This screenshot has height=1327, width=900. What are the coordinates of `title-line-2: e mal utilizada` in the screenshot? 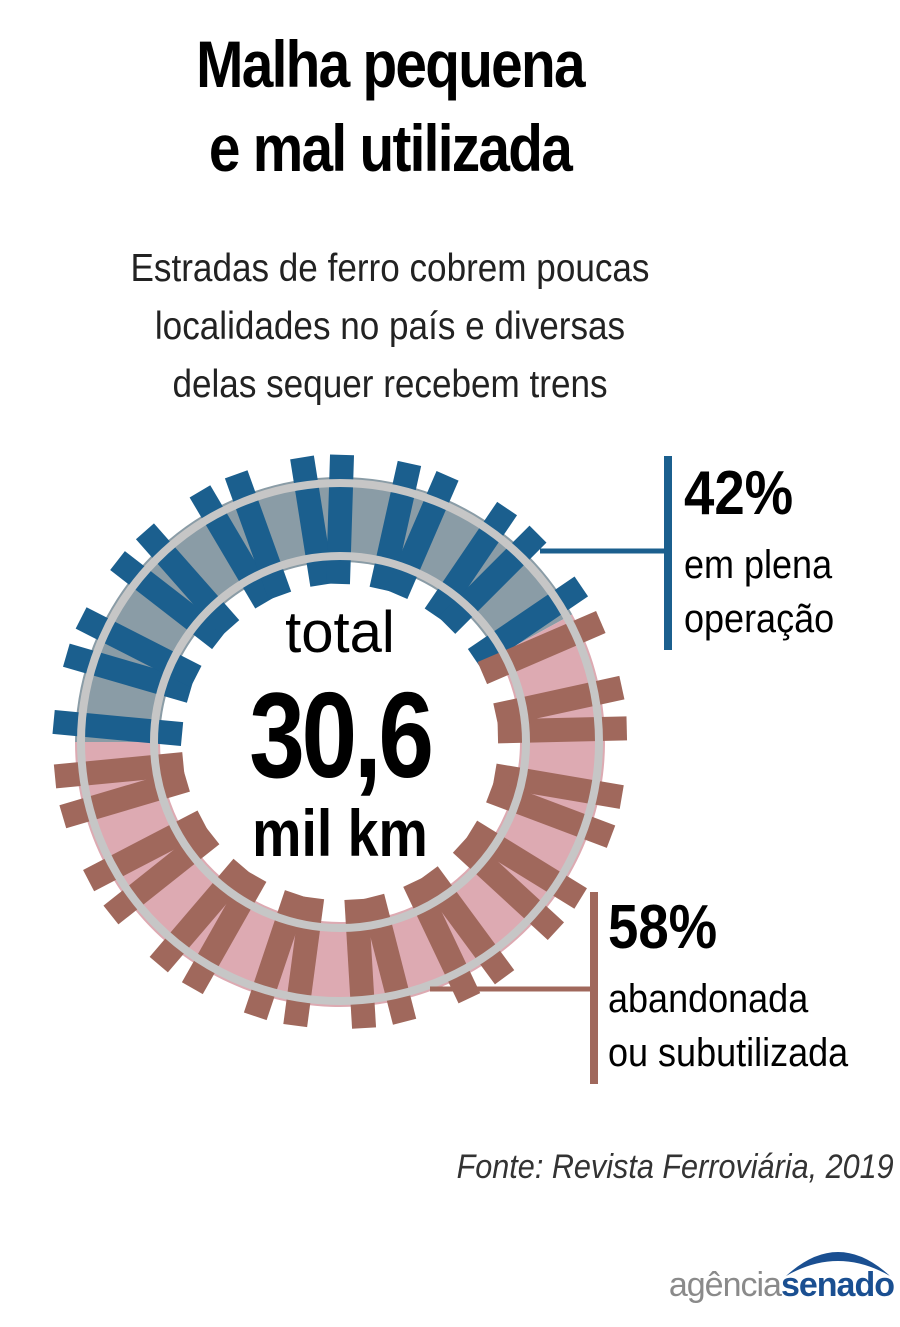 It's located at (390, 148).